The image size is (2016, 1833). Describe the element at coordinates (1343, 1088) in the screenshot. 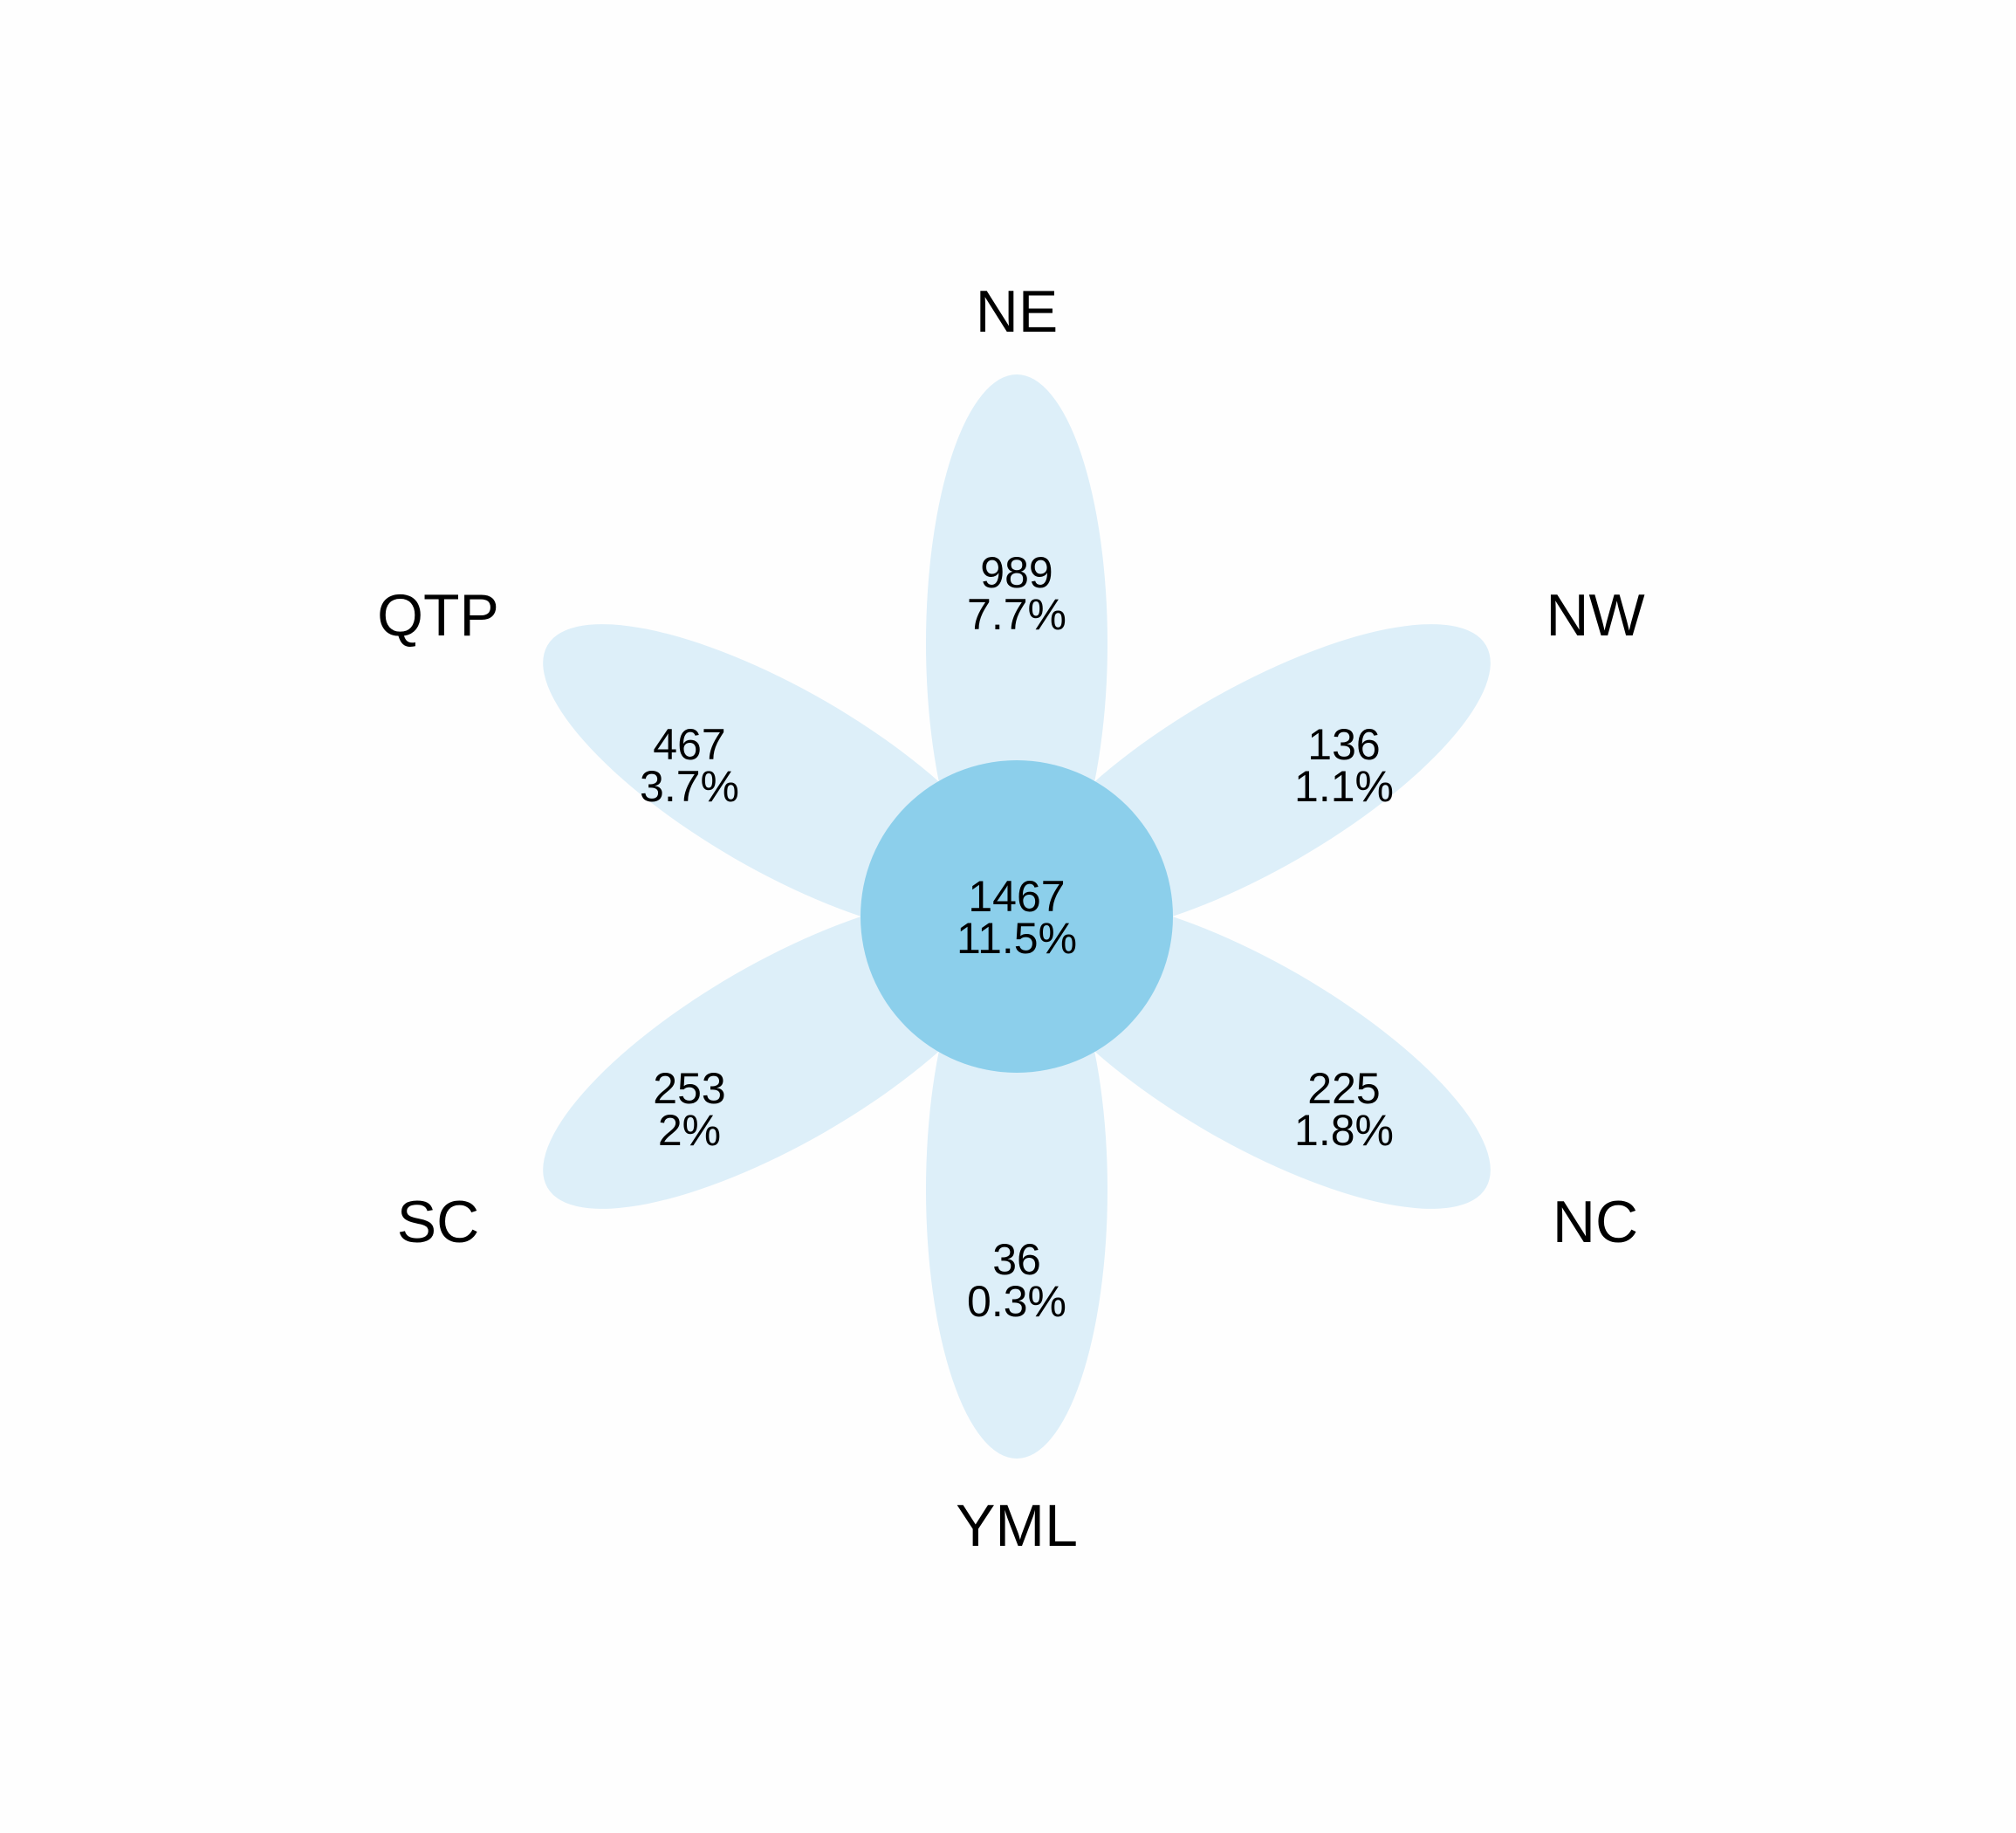

I see `petal-nc-count: 225` at that location.